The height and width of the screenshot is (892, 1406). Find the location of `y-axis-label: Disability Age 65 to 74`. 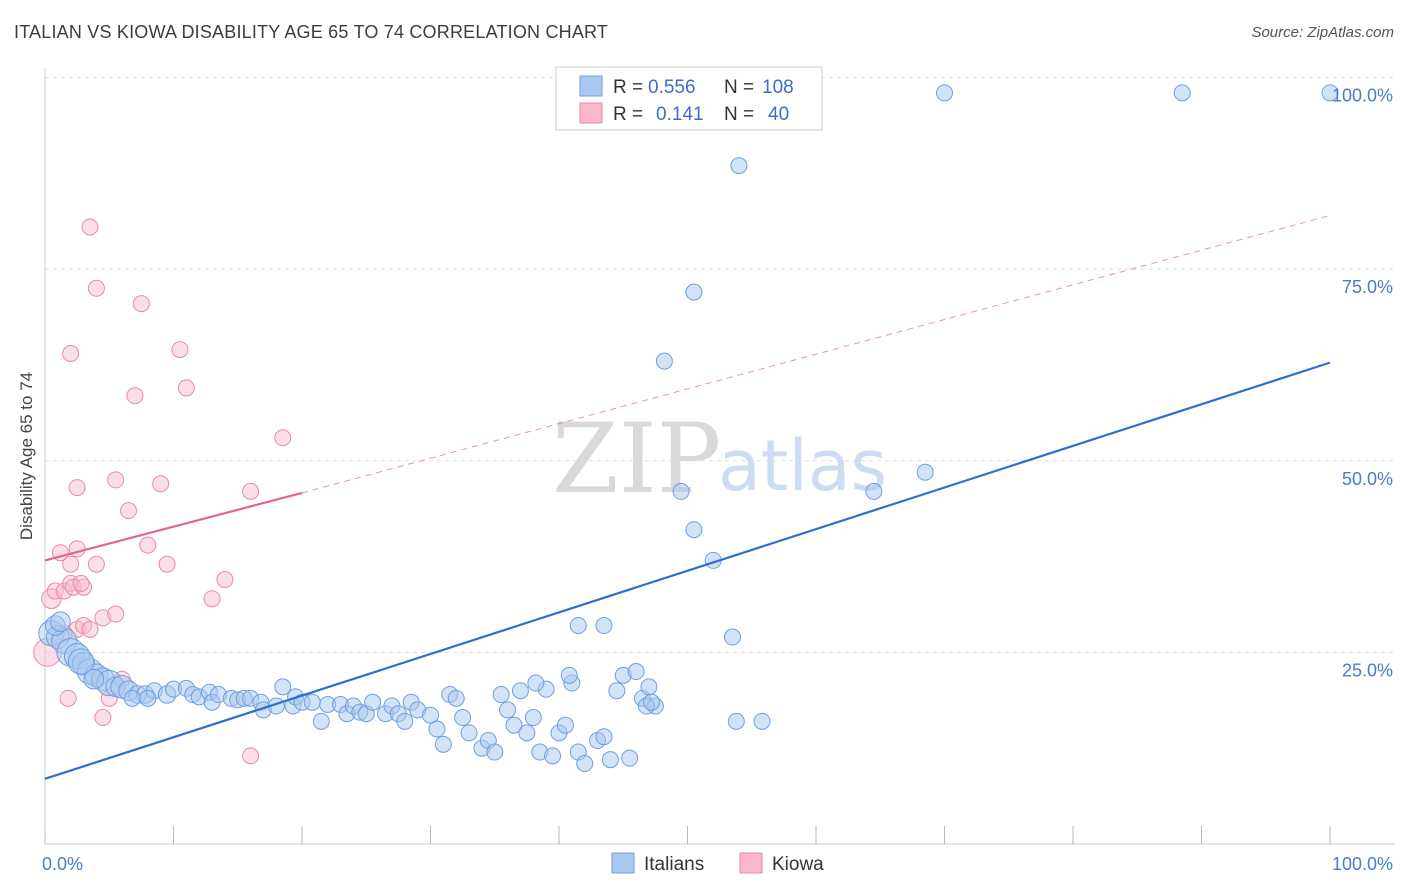

y-axis-label: Disability Age 65 to 74 is located at coordinates (26, 456).